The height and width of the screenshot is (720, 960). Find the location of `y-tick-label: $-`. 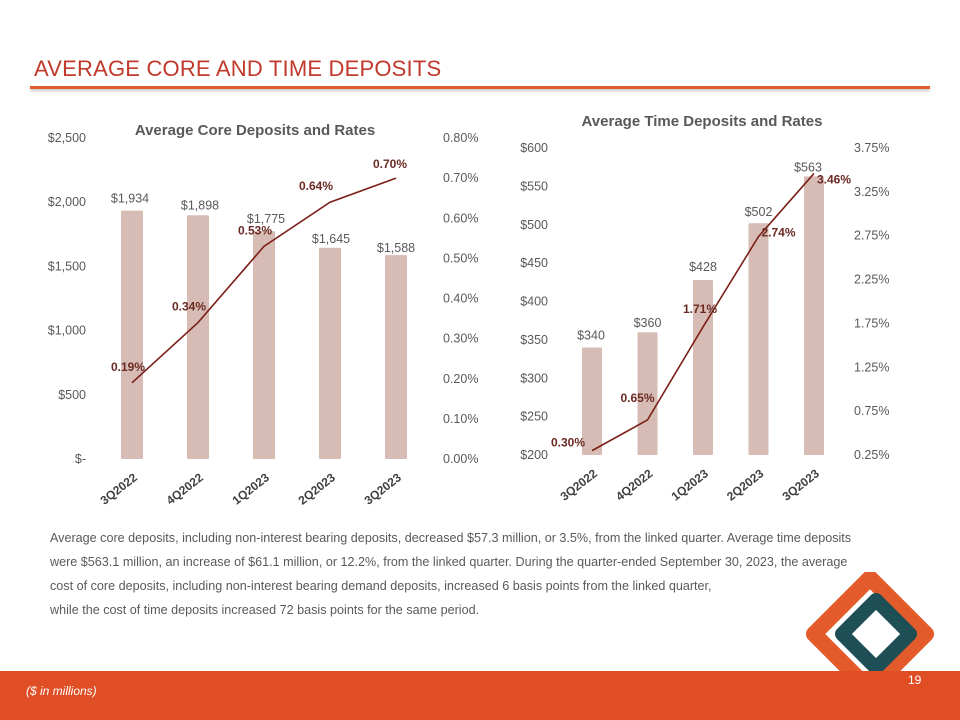

y-tick-label: $- is located at coordinates (80, 459).